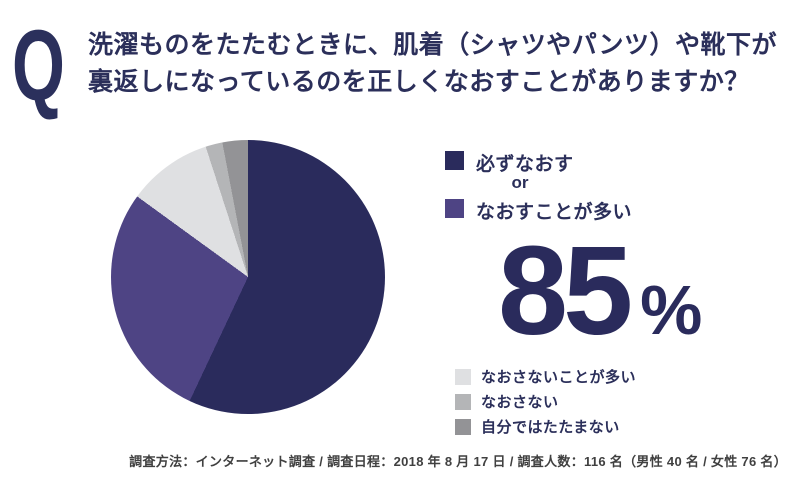 The width and height of the screenshot is (801, 497). What do you see at coordinates (559, 377) in the screenshot?
I see `legend-label-often-not-fix: なおさないことが多い` at bounding box center [559, 377].